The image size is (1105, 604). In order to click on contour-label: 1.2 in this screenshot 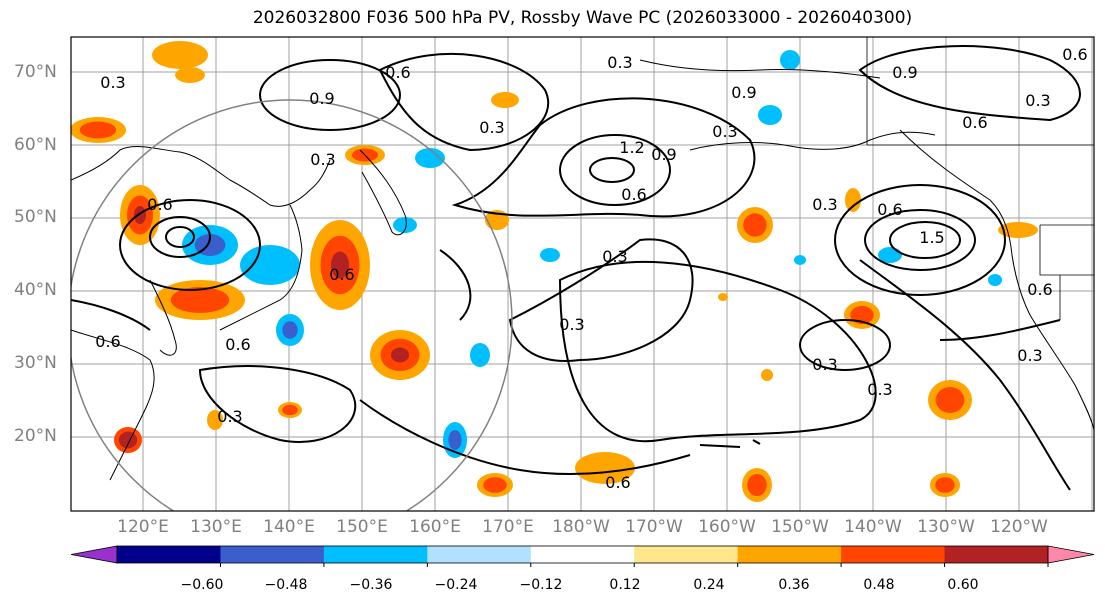, I will do `click(631, 147)`.